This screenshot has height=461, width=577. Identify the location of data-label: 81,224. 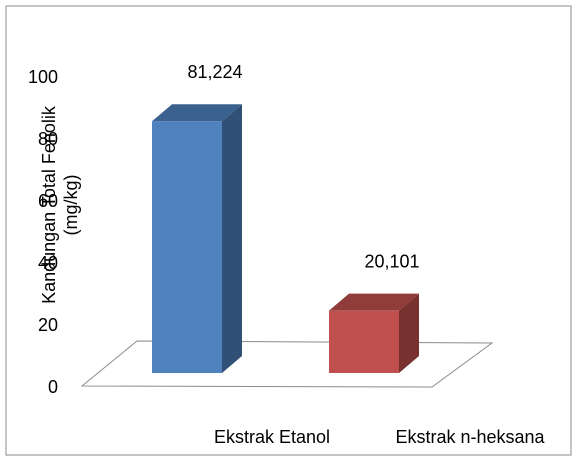
(214, 72).